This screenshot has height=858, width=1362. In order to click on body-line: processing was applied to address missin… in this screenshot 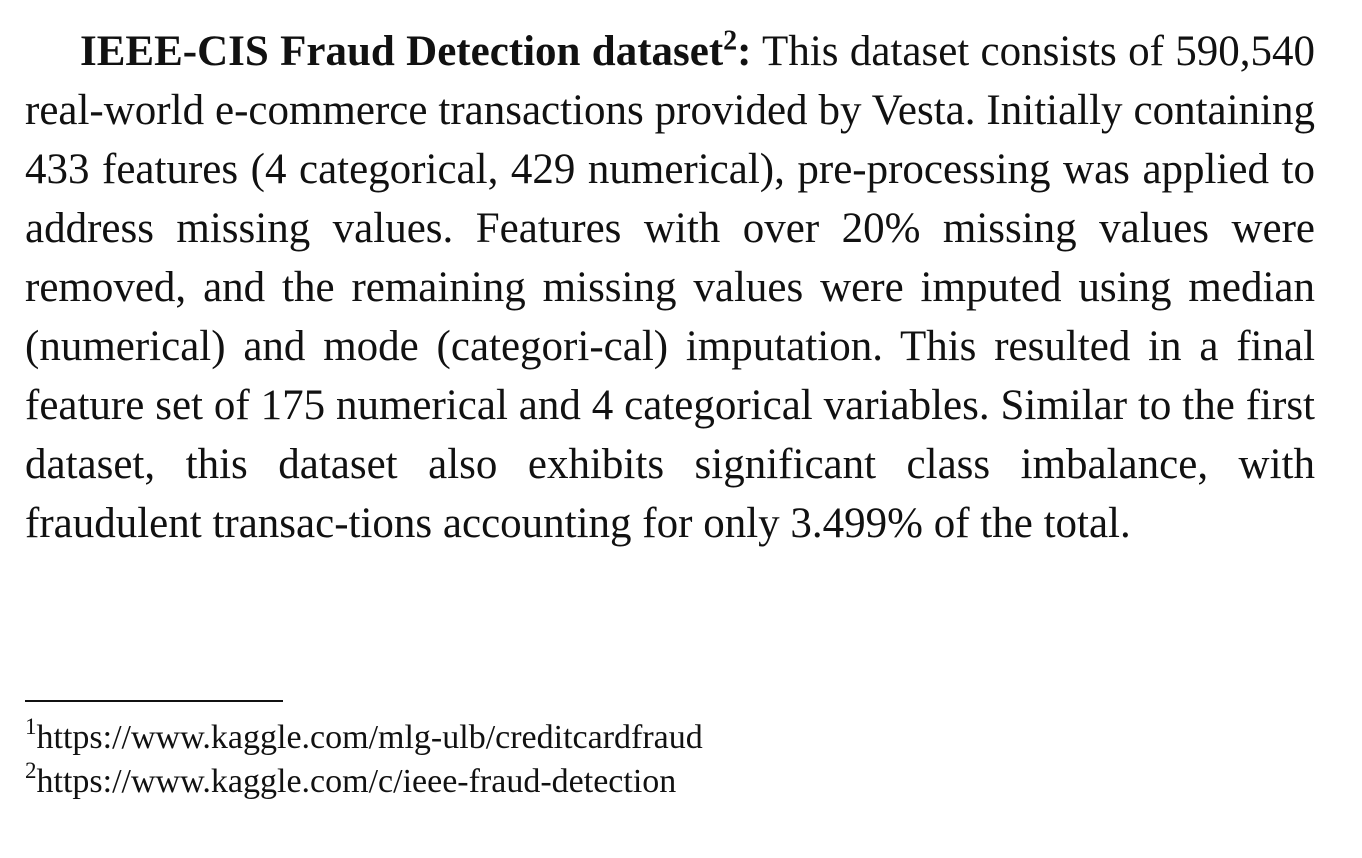, I will do `click(670, 199)`.